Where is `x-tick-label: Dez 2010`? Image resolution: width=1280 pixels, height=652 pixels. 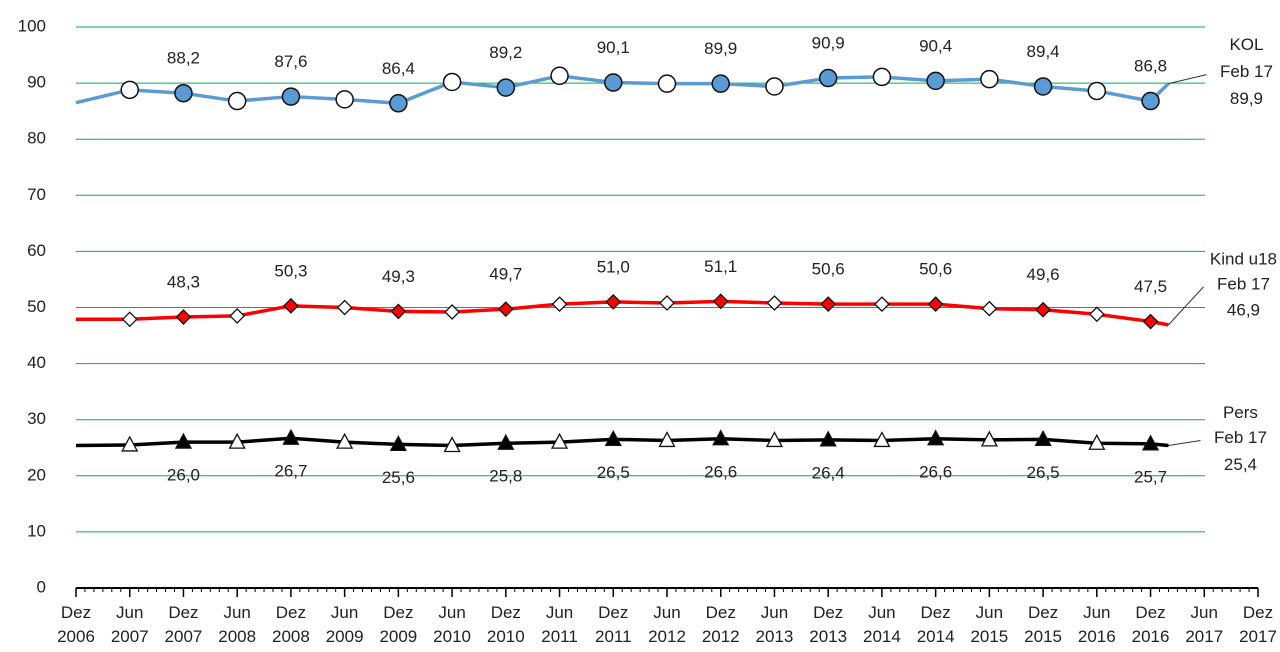
x-tick-label: Dez 2010 is located at coordinates (506, 624).